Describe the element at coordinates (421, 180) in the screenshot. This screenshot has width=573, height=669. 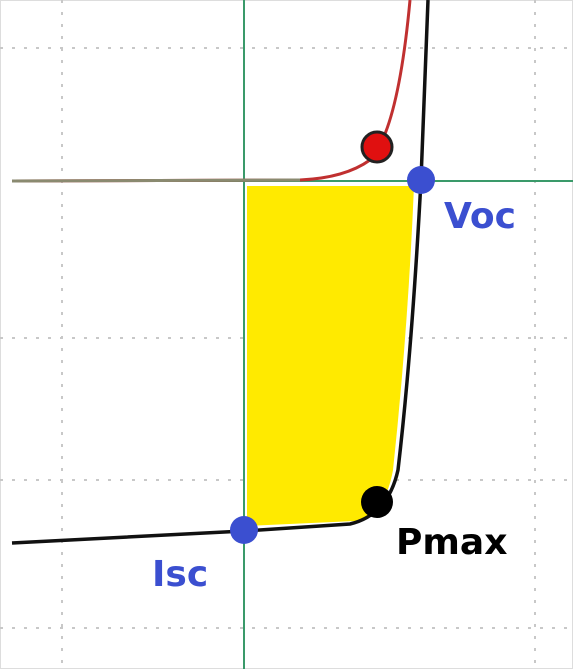
I see `voc-point` at that location.